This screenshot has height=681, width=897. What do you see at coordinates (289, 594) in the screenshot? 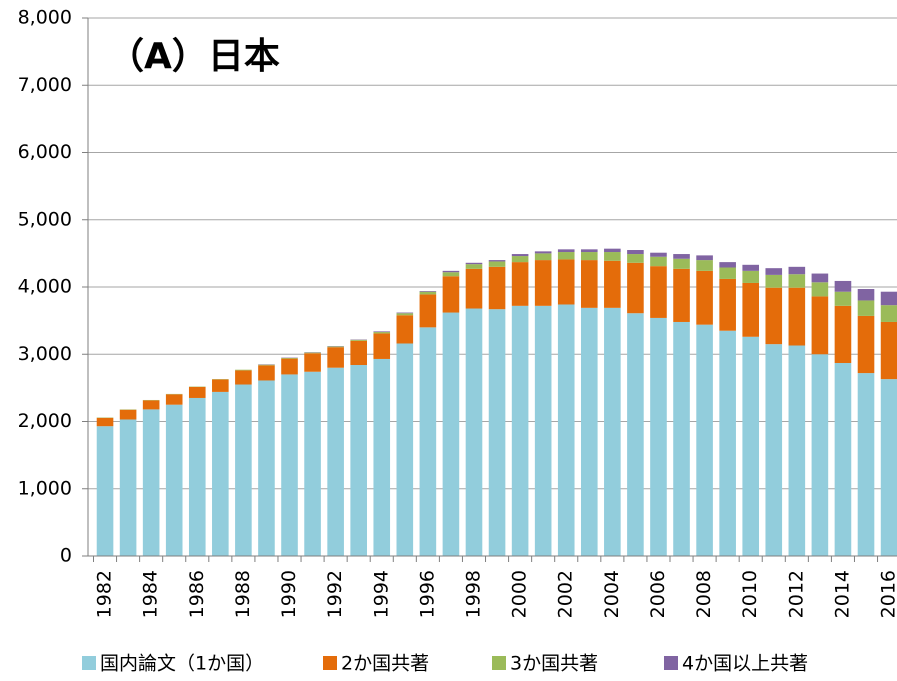
I see `x-tick-label: 1990` at bounding box center [289, 594].